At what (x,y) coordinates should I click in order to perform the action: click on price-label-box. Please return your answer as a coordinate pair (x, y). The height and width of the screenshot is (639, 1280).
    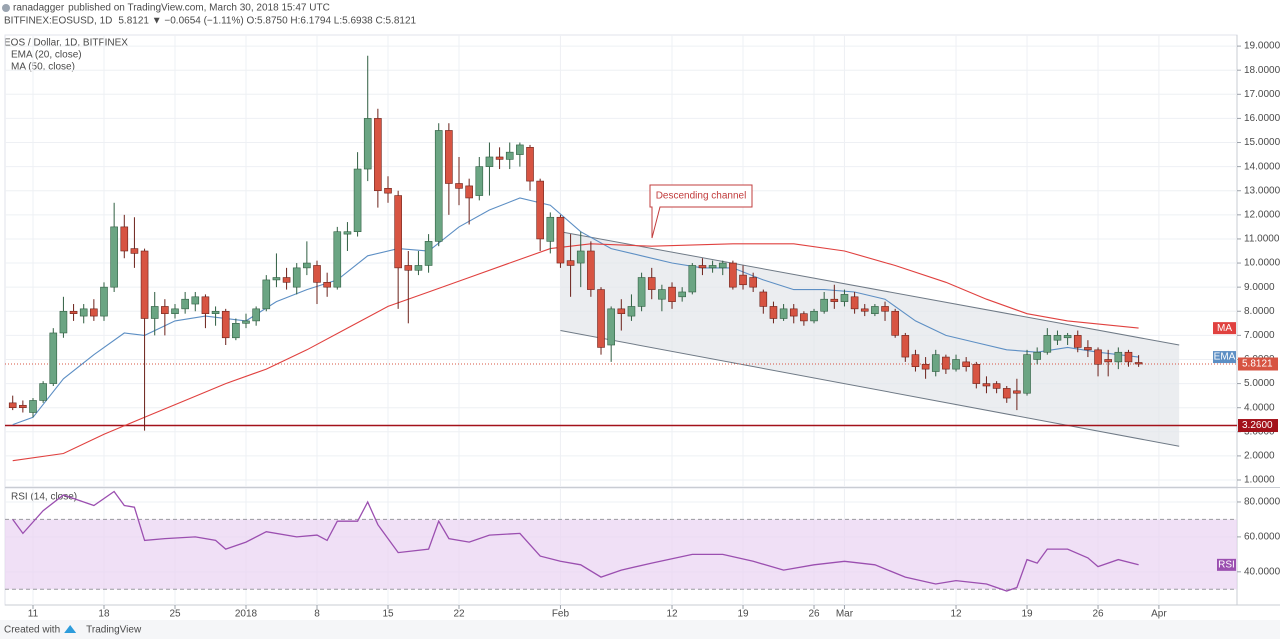
    Looking at the image, I should click on (1258, 426).